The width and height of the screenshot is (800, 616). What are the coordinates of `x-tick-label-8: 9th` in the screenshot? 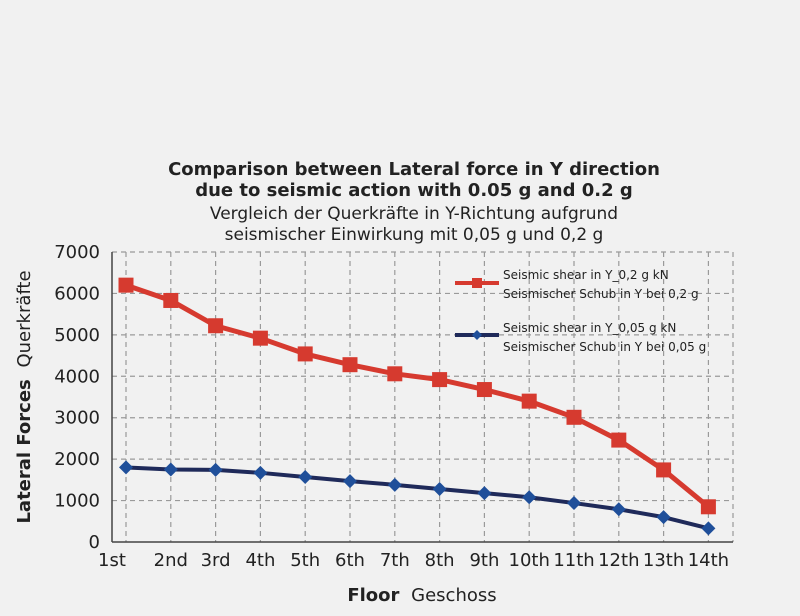 It's located at (484, 560).